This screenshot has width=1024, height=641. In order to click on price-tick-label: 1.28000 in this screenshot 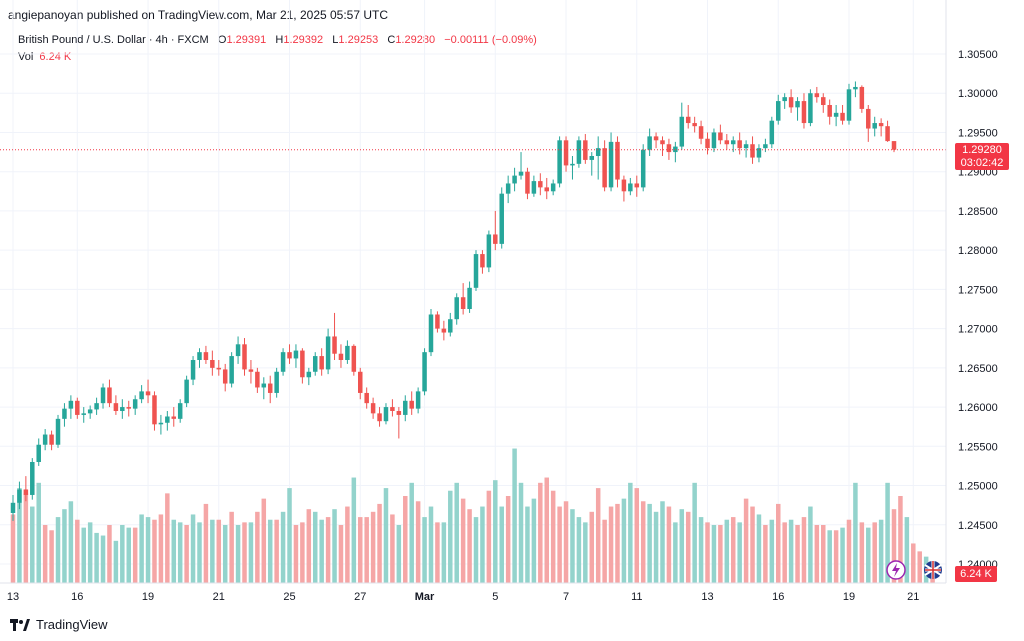, I will do `click(978, 251)`.